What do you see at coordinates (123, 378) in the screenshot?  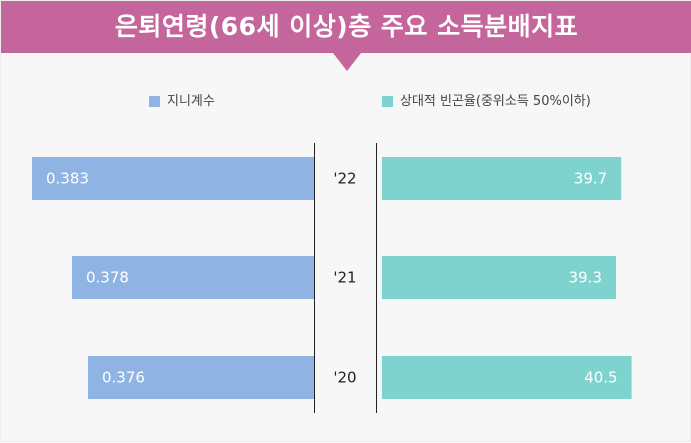 I see `gini-value-label: 0.376` at bounding box center [123, 378].